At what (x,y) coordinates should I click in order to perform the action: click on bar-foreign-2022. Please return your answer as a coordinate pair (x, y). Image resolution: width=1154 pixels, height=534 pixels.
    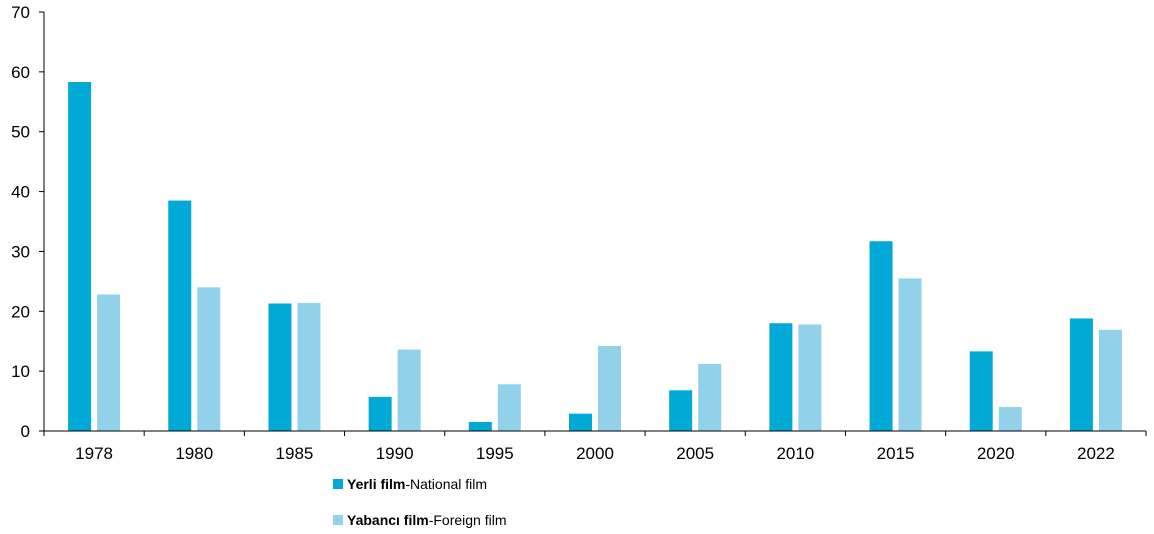
    Looking at the image, I should click on (1110, 380).